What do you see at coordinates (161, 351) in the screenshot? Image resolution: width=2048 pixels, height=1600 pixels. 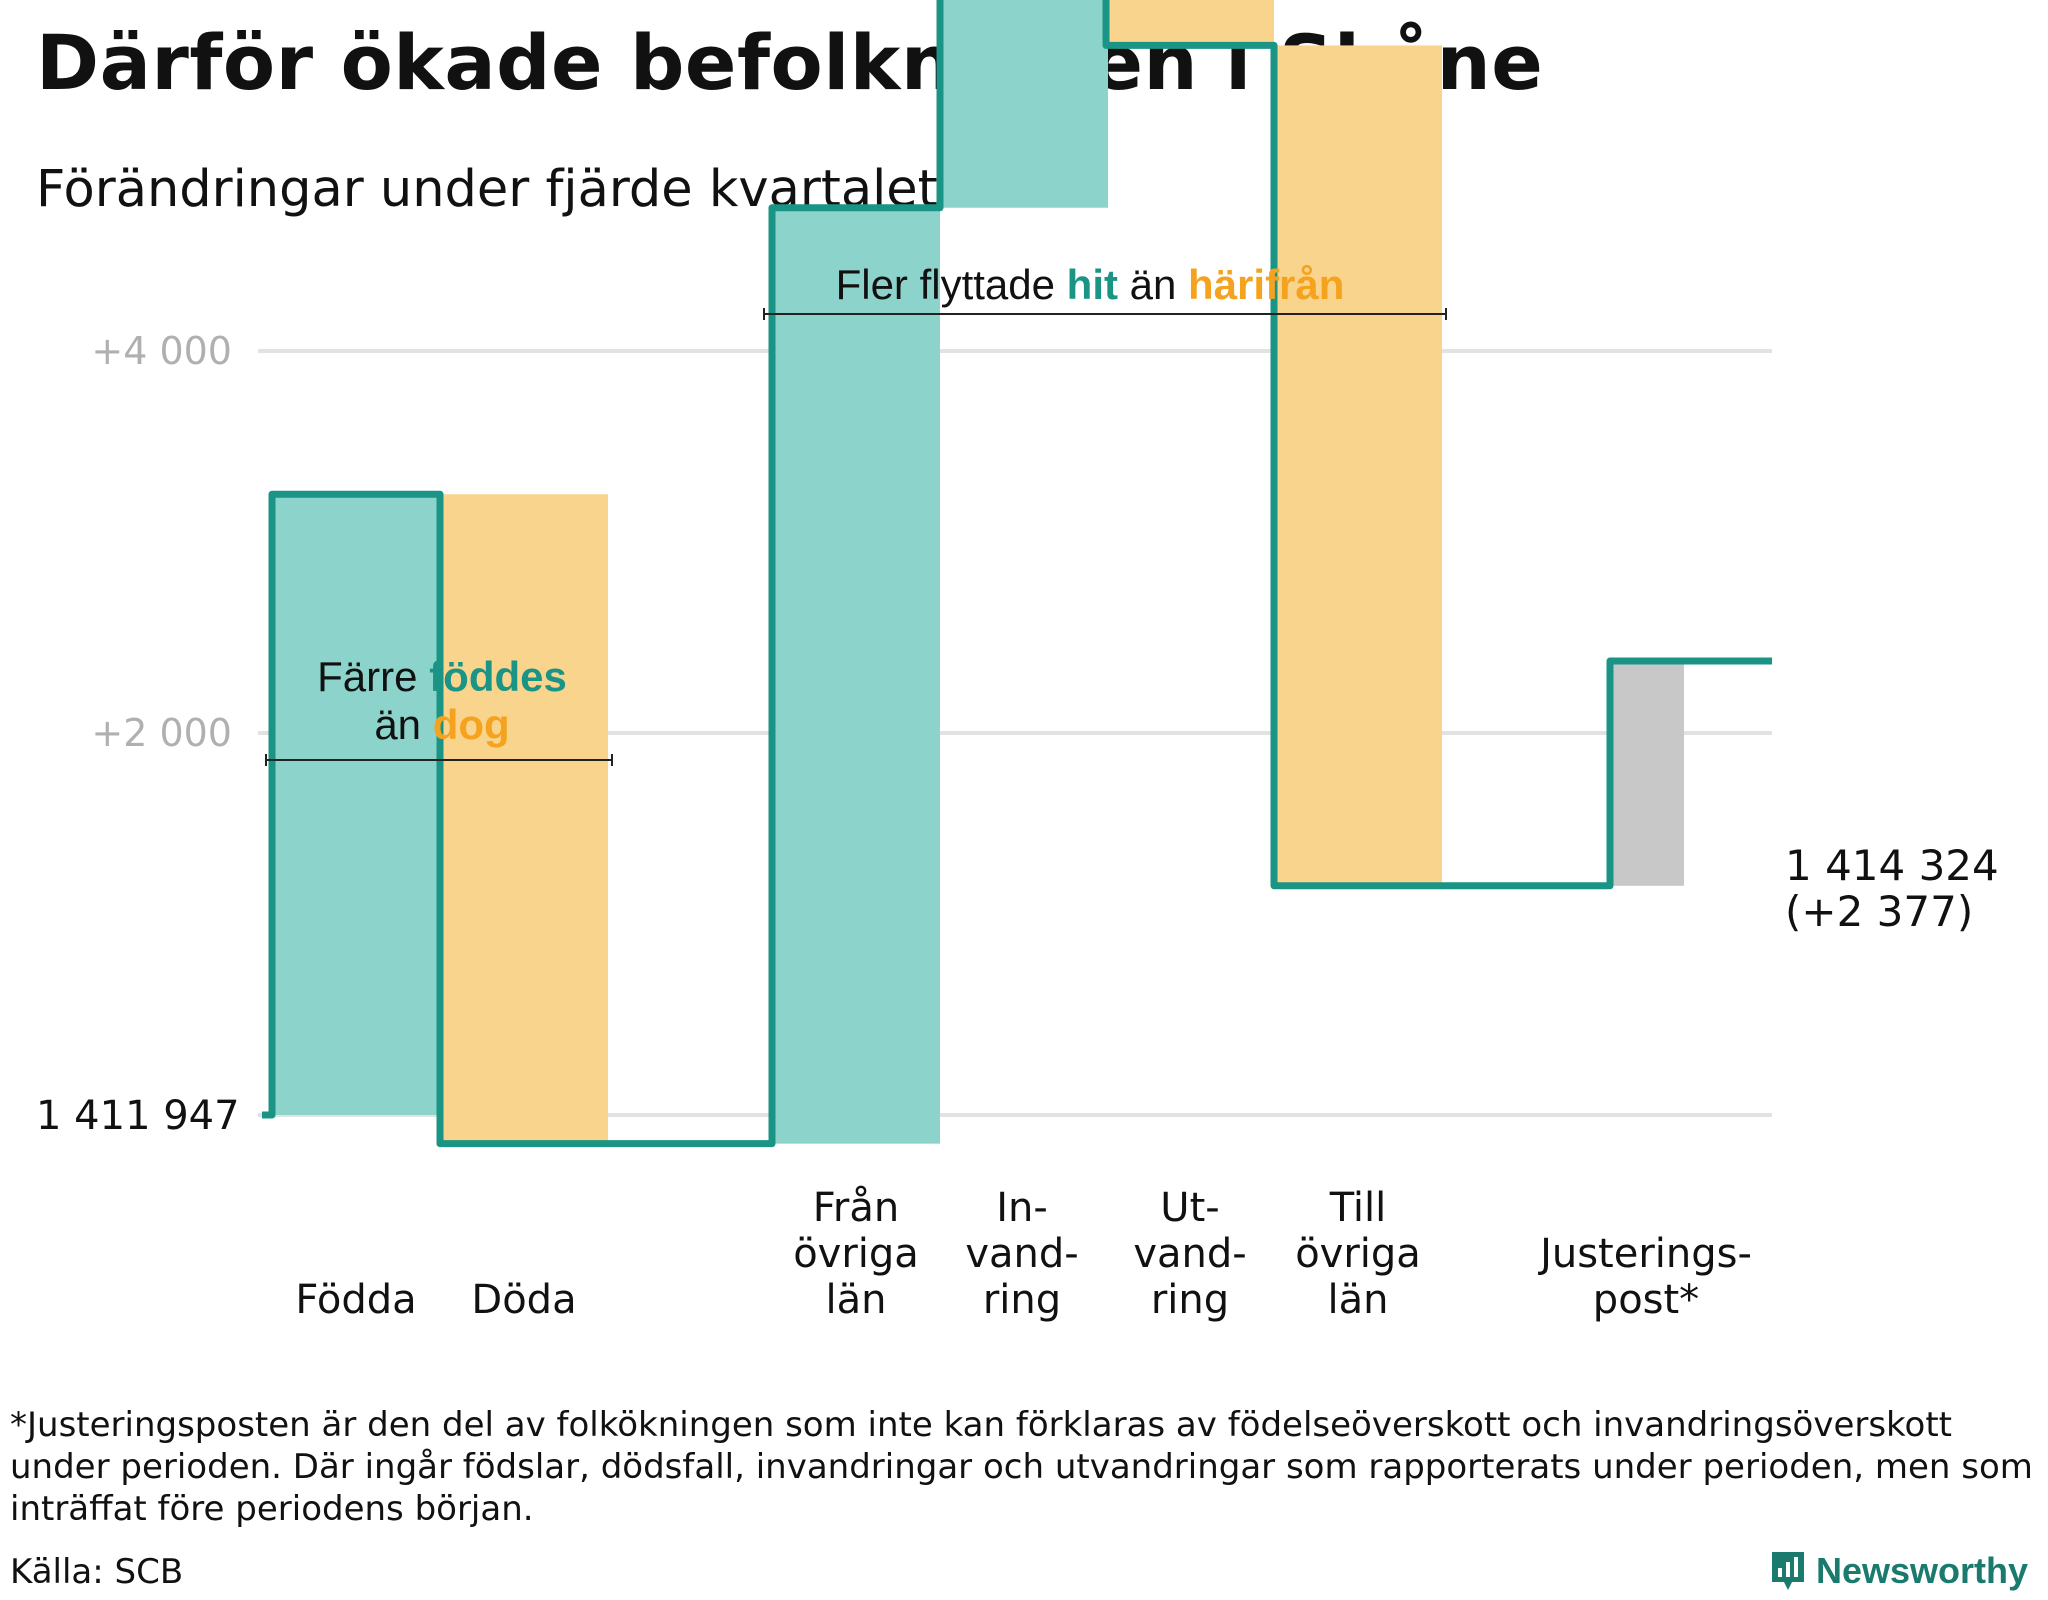 I see `y-tick-label: +4 000` at bounding box center [161, 351].